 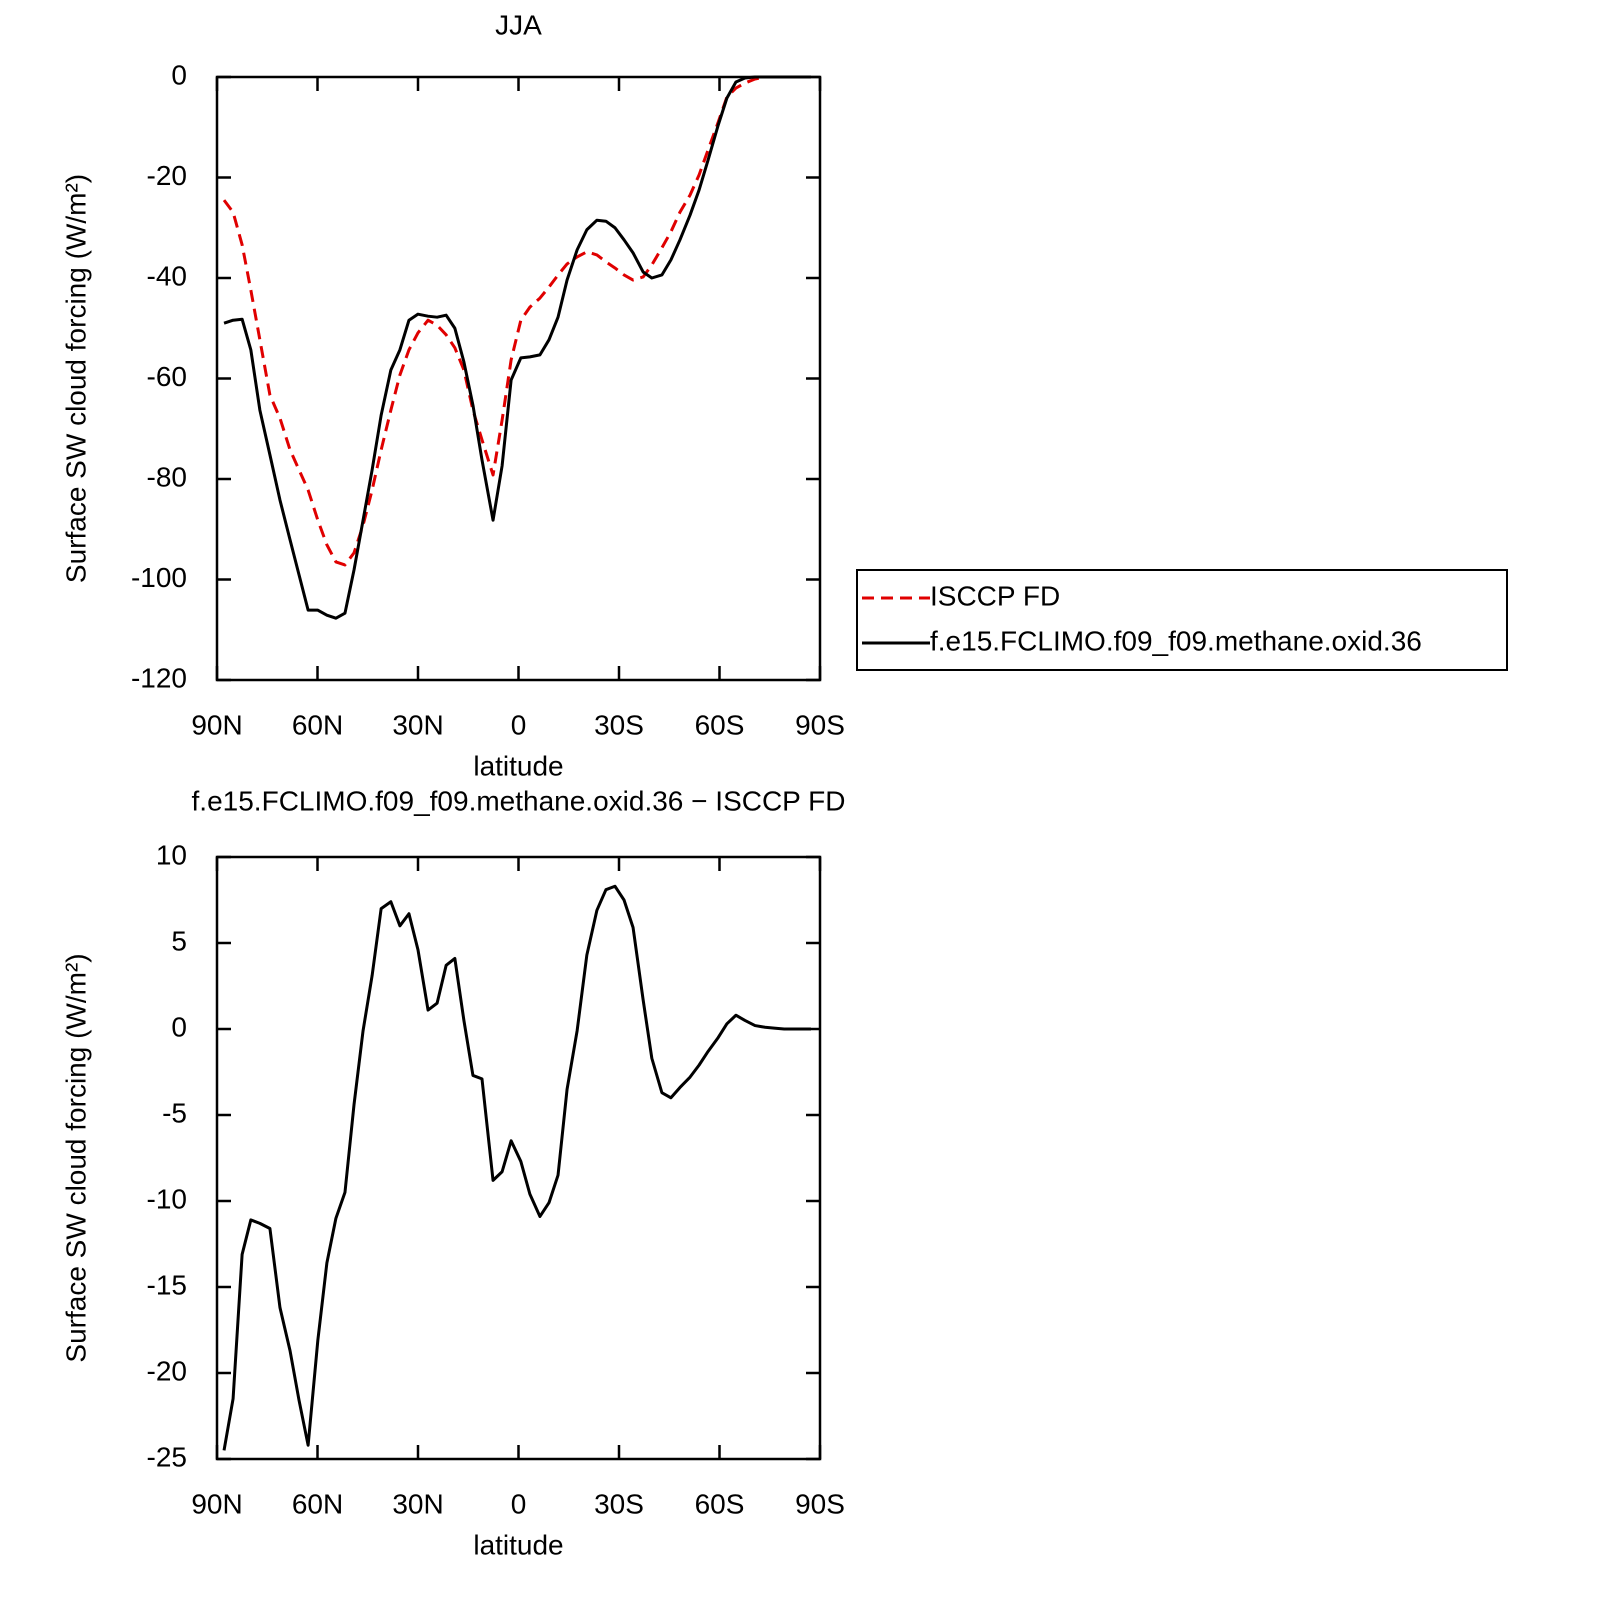 I want to click on y-tick-label: -5, so click(x=174, y=1112).